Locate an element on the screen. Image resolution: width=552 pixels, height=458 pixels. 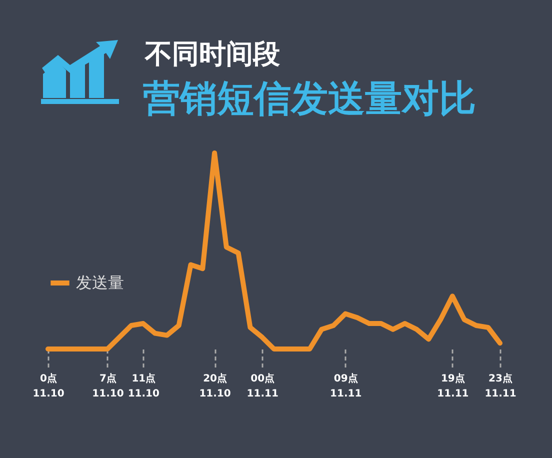
x-tick-label: 19点 11.11 is located at coordinates (453, 386).